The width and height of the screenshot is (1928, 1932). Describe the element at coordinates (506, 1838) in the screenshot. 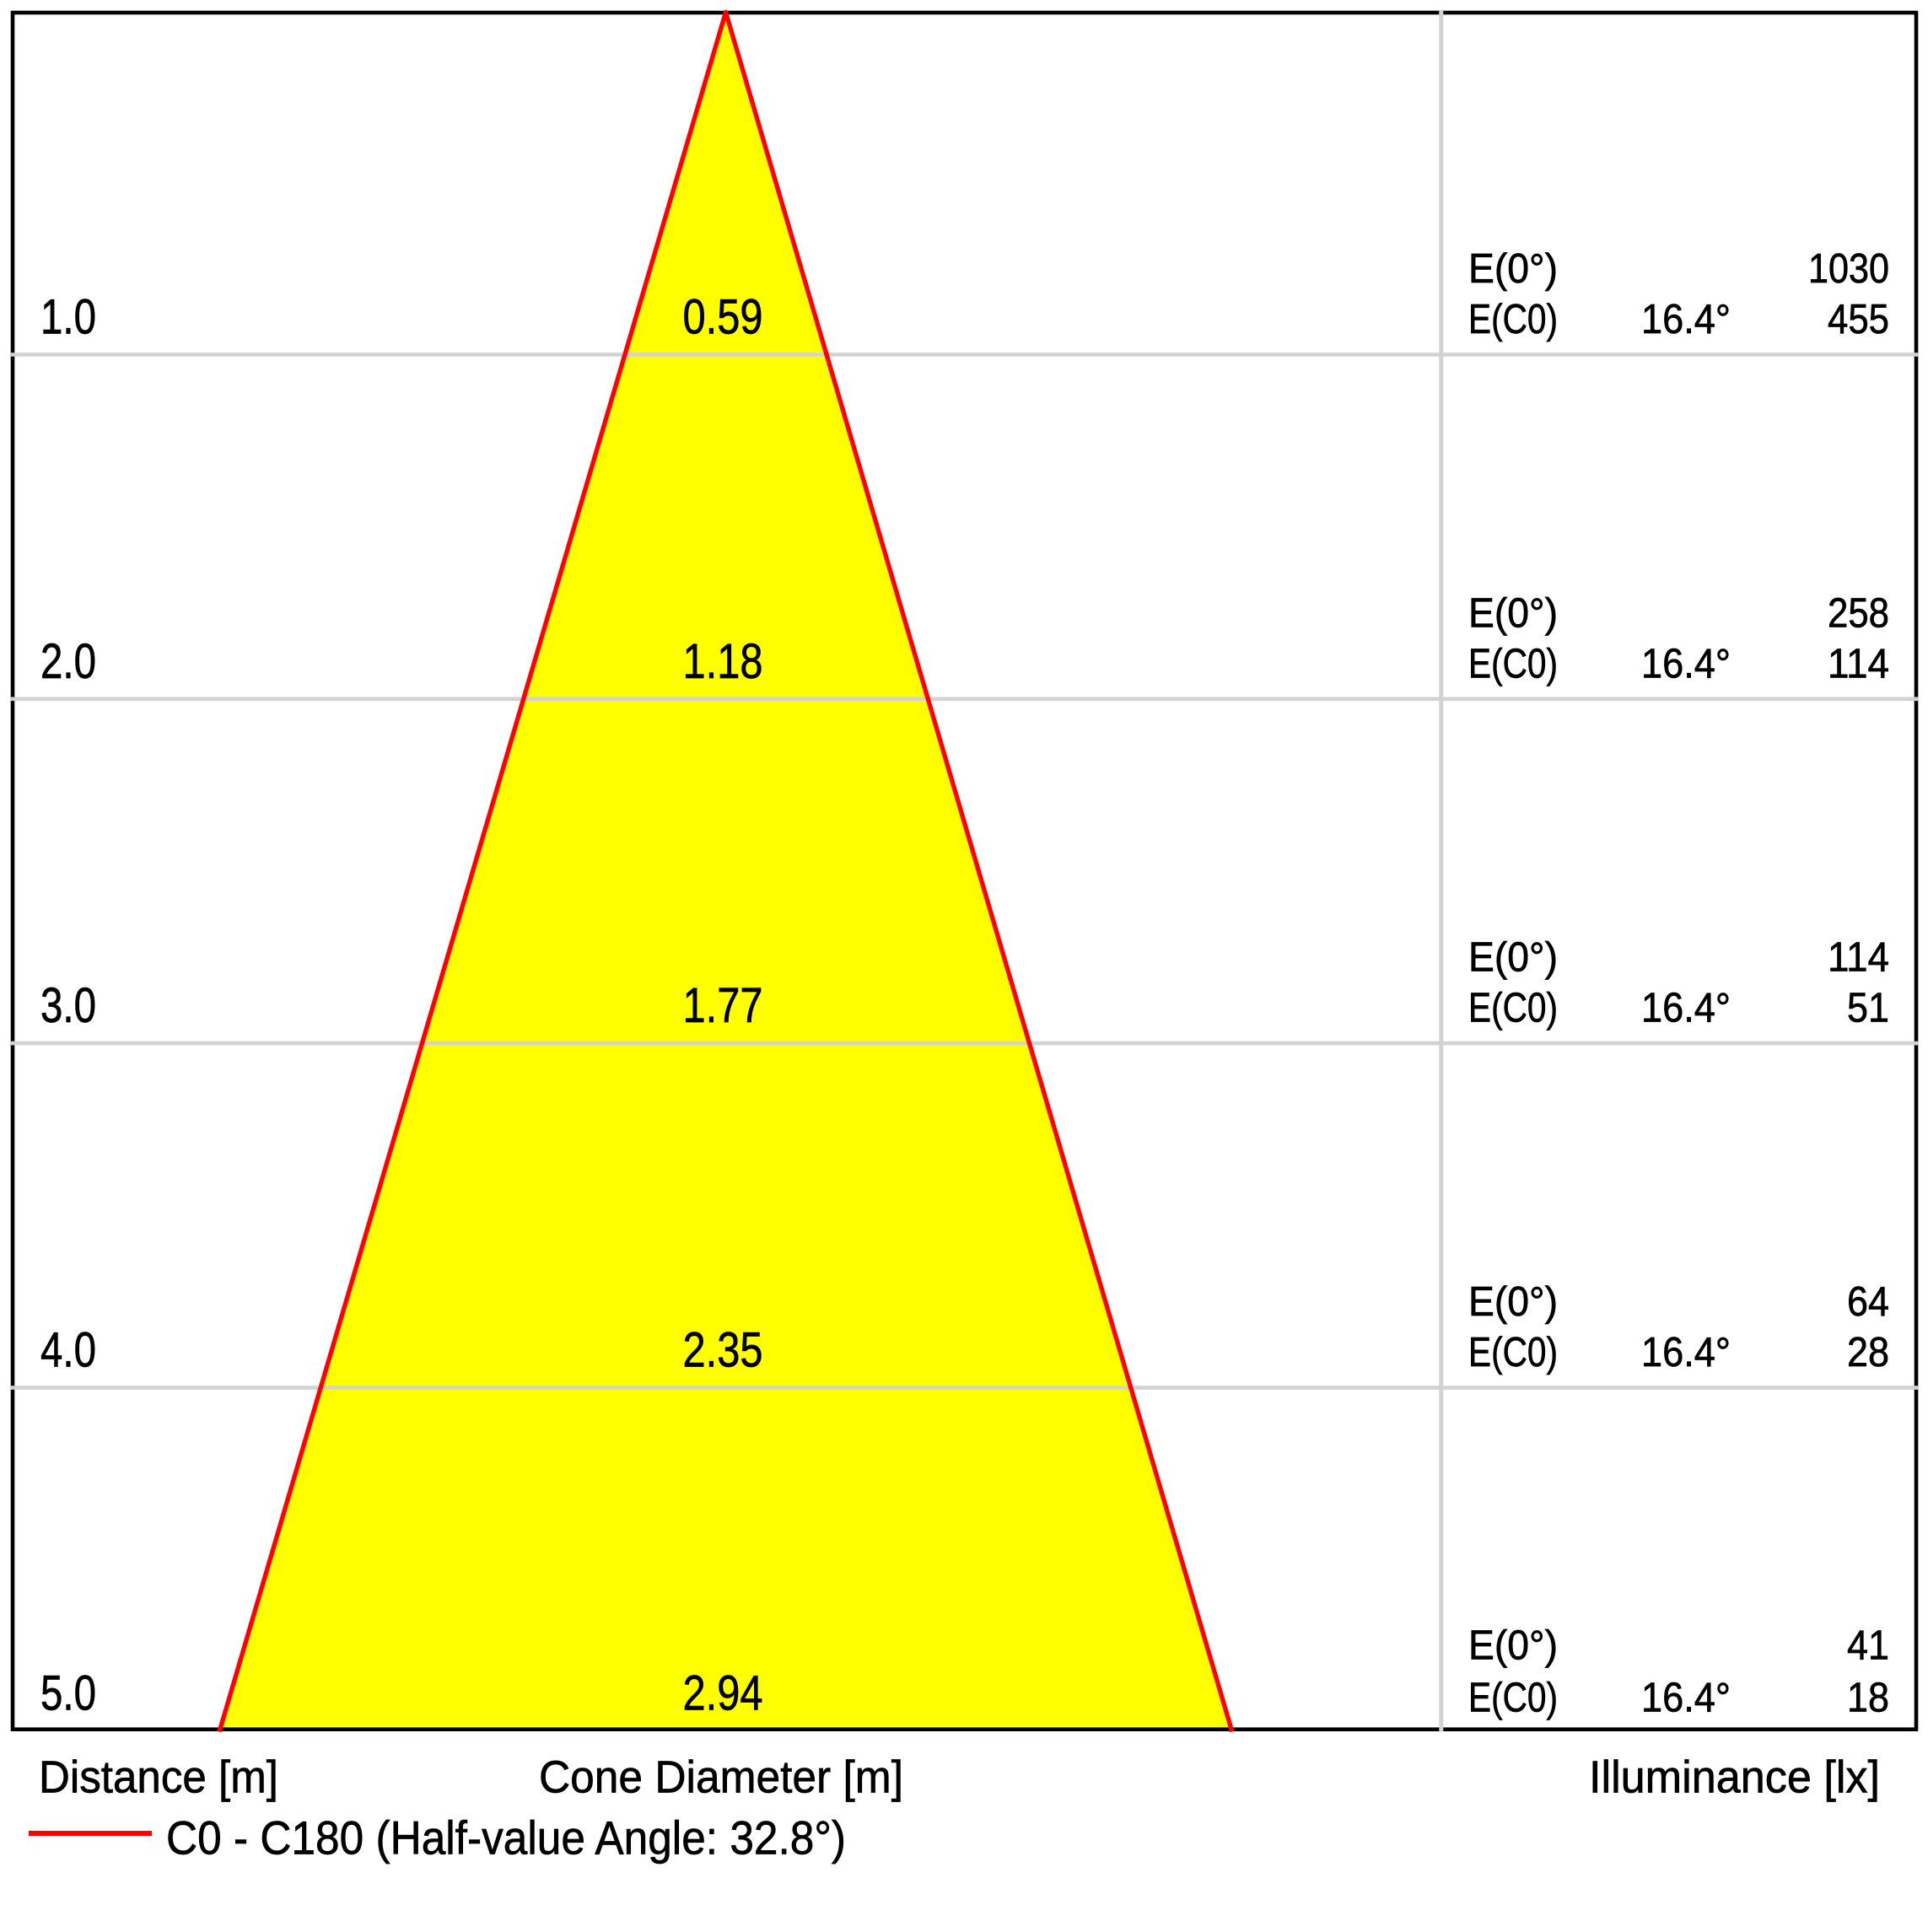

I see `svg-text:C0 - C180 (Half-value Angle: 3: C0 - C180 (Half-value Angle: 32.8°)` at that location.